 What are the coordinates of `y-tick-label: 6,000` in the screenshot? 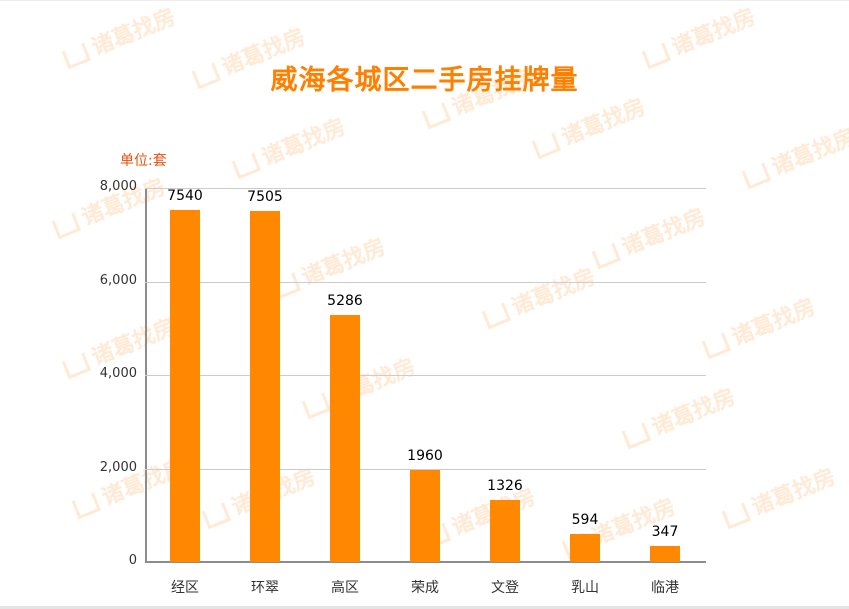 It's located at (118, 280).